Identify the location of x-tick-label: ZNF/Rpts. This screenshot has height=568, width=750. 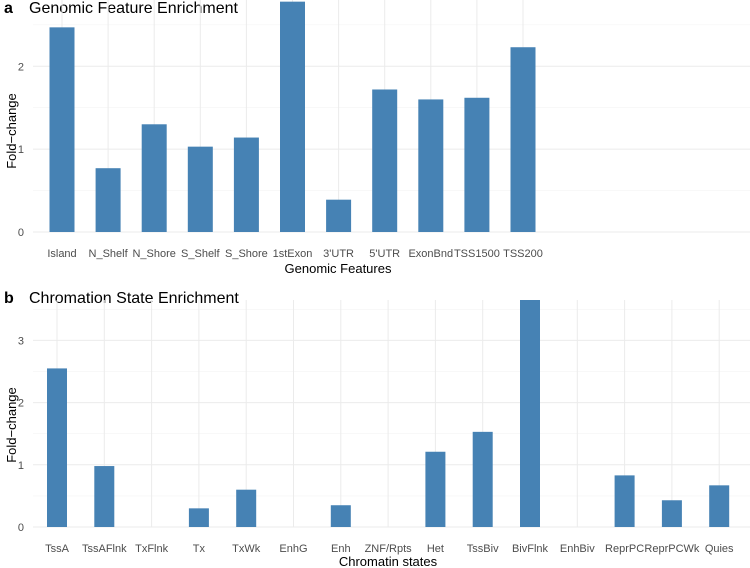
(389, 549).